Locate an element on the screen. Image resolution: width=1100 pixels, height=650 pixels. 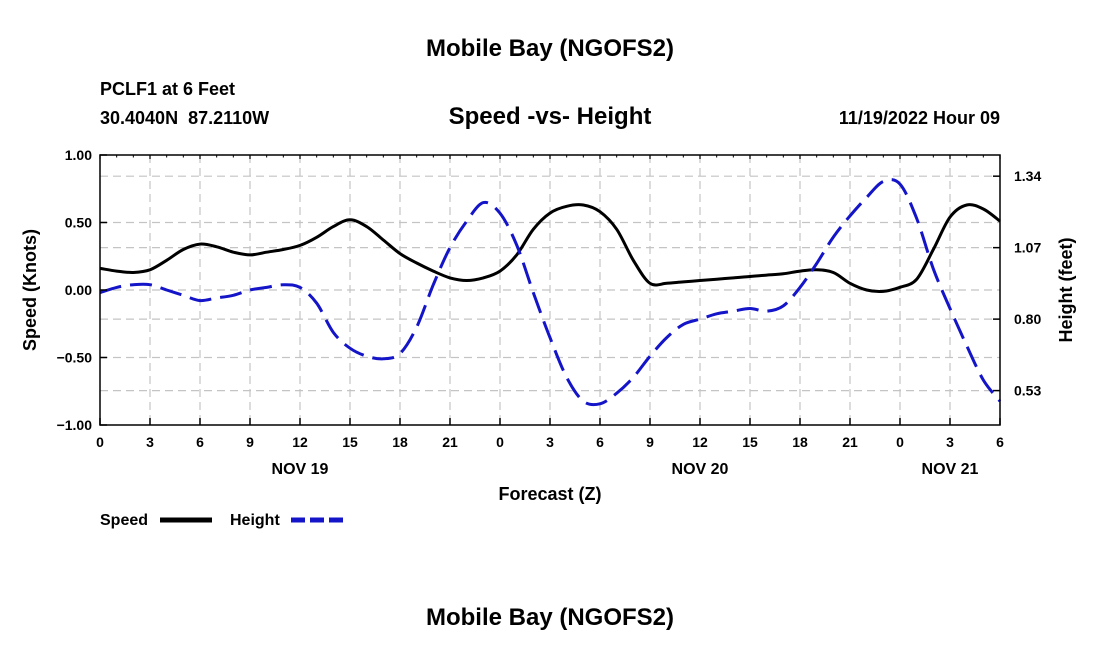
chart-title: Speed -vs- Height is located at coordinates (550, 116).